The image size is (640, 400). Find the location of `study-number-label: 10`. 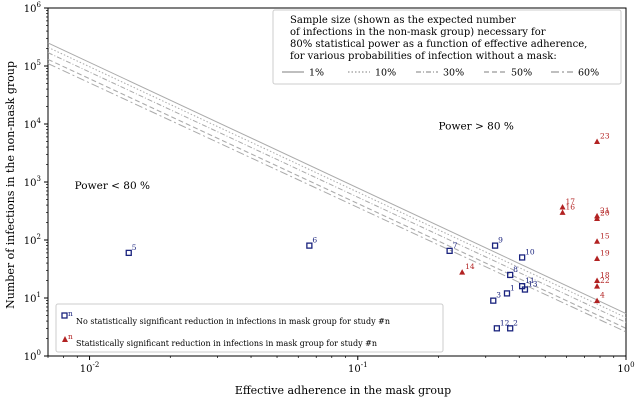

study-number-label: 10 is located at coordinates (530, 251).